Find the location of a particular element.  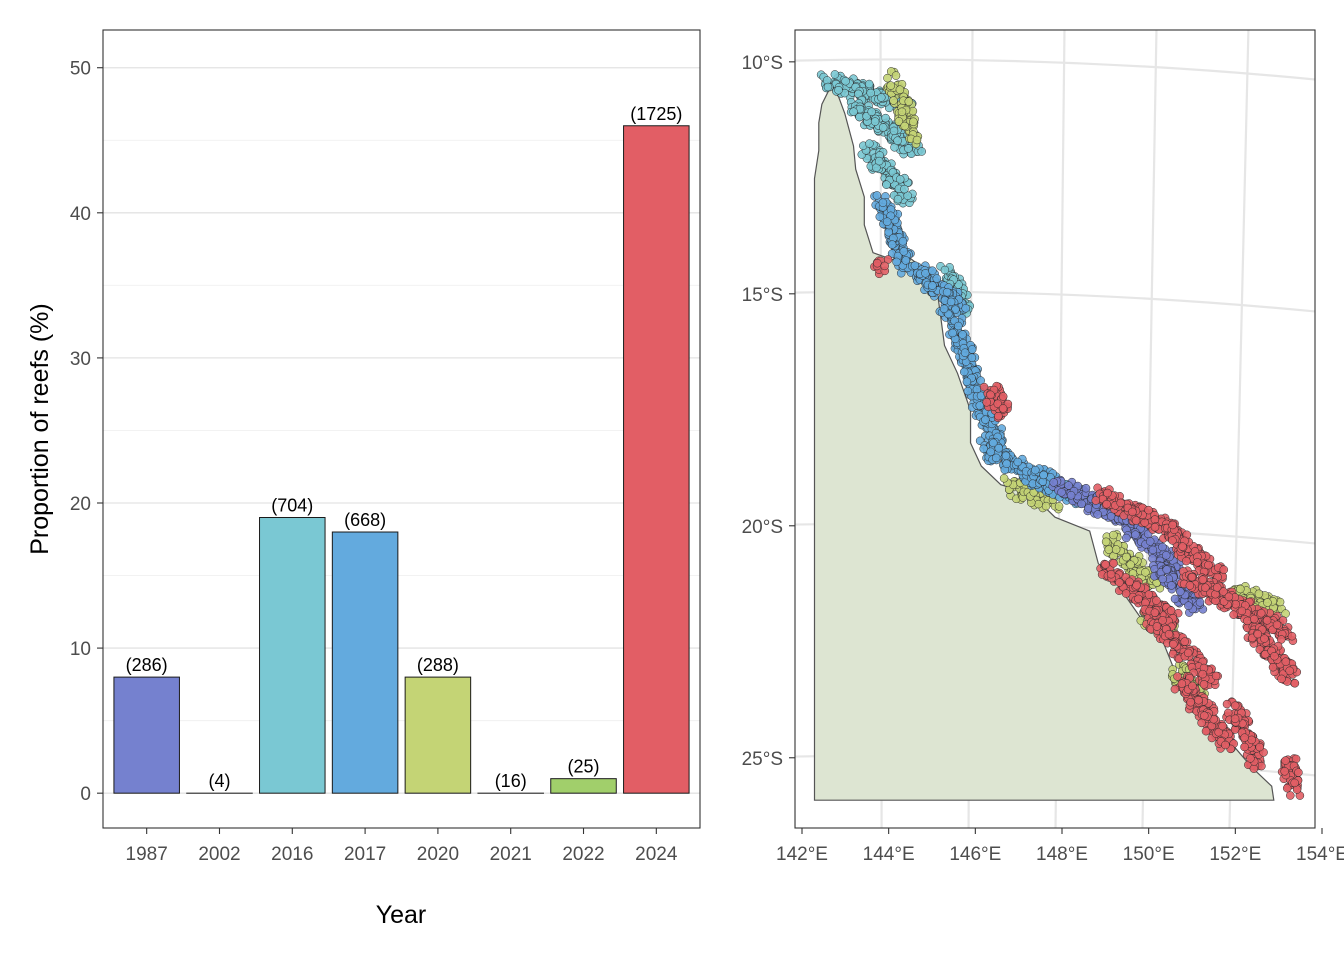

x-tick-label-2022: 2022 is located at coordinates (583, 854).